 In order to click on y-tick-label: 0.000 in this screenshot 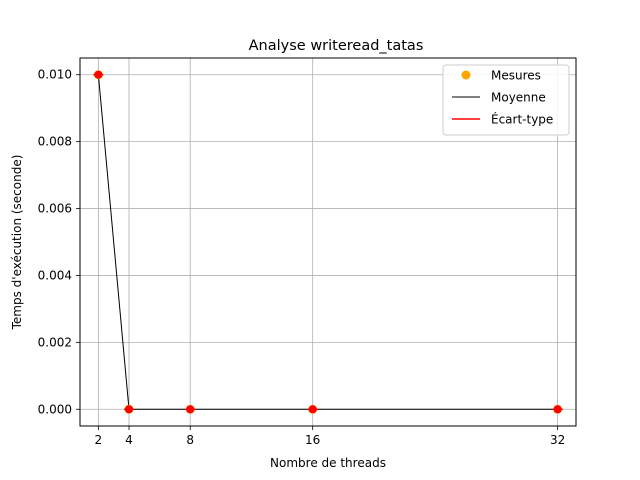, I will do `click(55, 409)`.